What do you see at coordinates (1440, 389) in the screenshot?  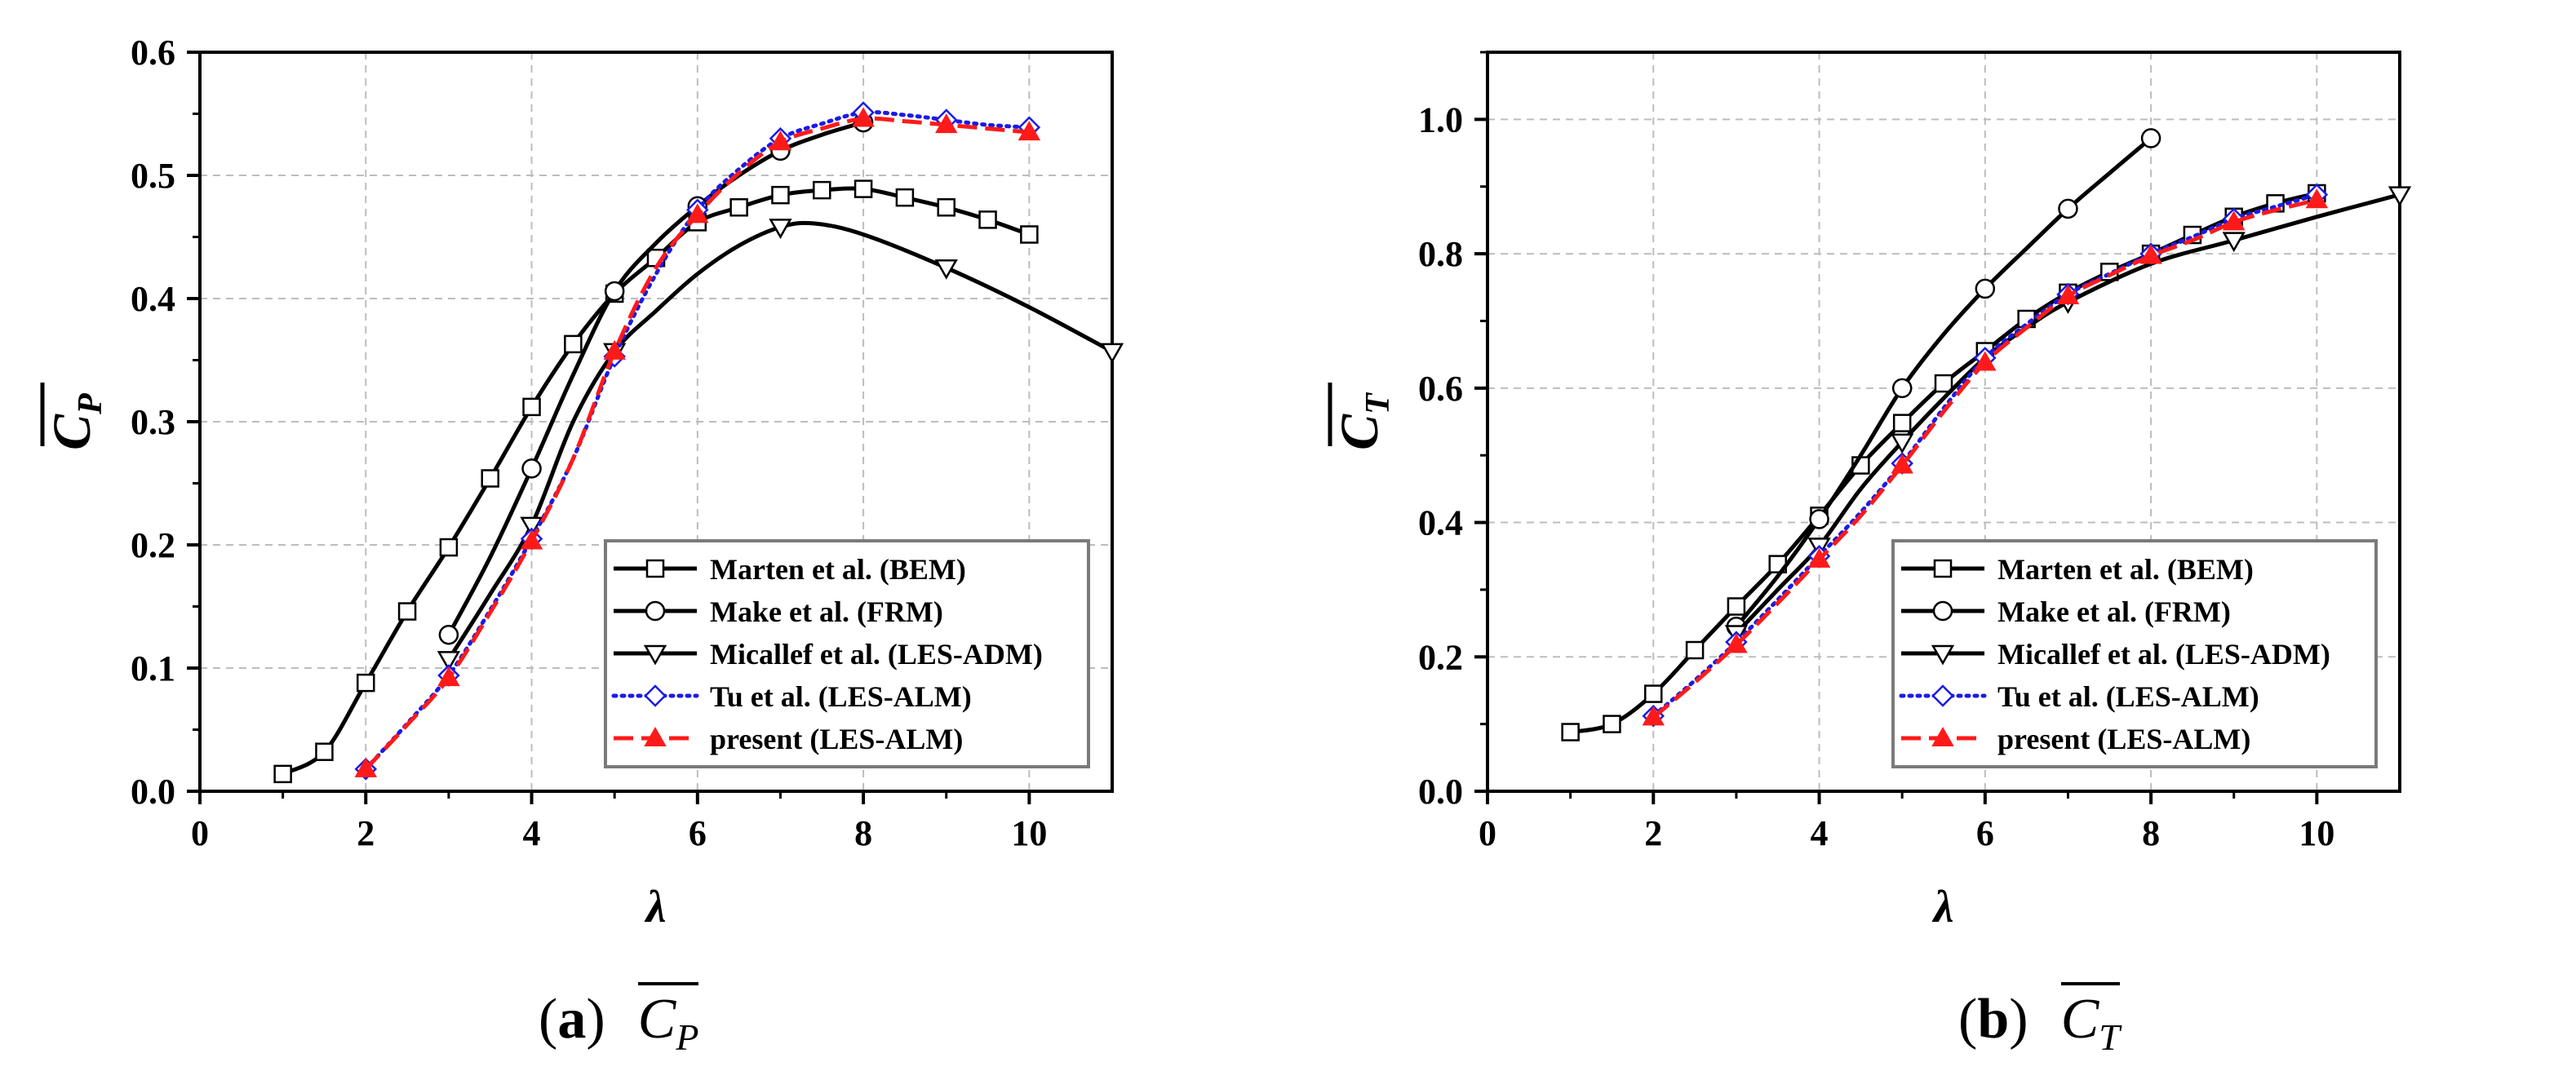 I see `panel-b-y-tick-label: 0.6` at bounding box center [1440, 389].